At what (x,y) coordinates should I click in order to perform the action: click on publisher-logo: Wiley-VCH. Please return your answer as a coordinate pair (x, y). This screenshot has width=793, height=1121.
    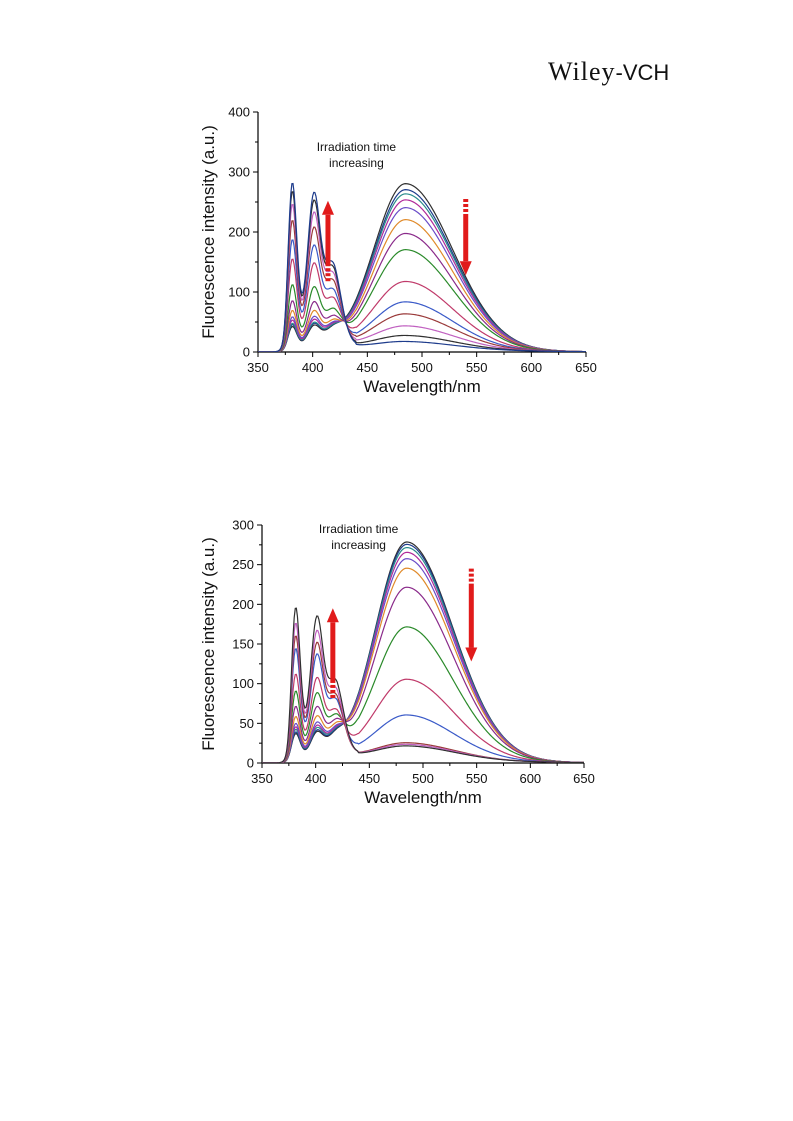
    Looking at the image, I should click on (608, 71).